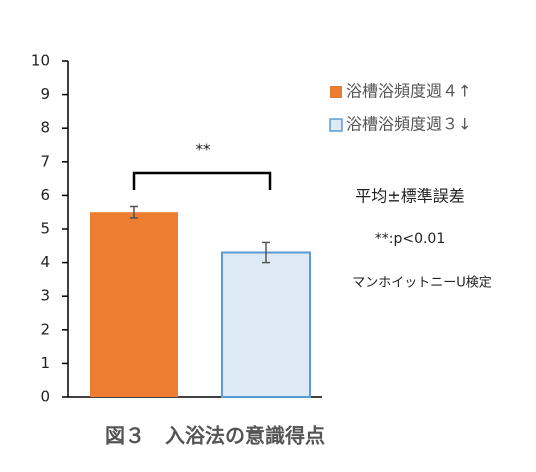 Image resolution: width=536 pixels, height=472 pixels. What do you see at coordinates (45, 128) in the screenshot?
I see `y-tick-label: 8` at bounding box center [45, 128].